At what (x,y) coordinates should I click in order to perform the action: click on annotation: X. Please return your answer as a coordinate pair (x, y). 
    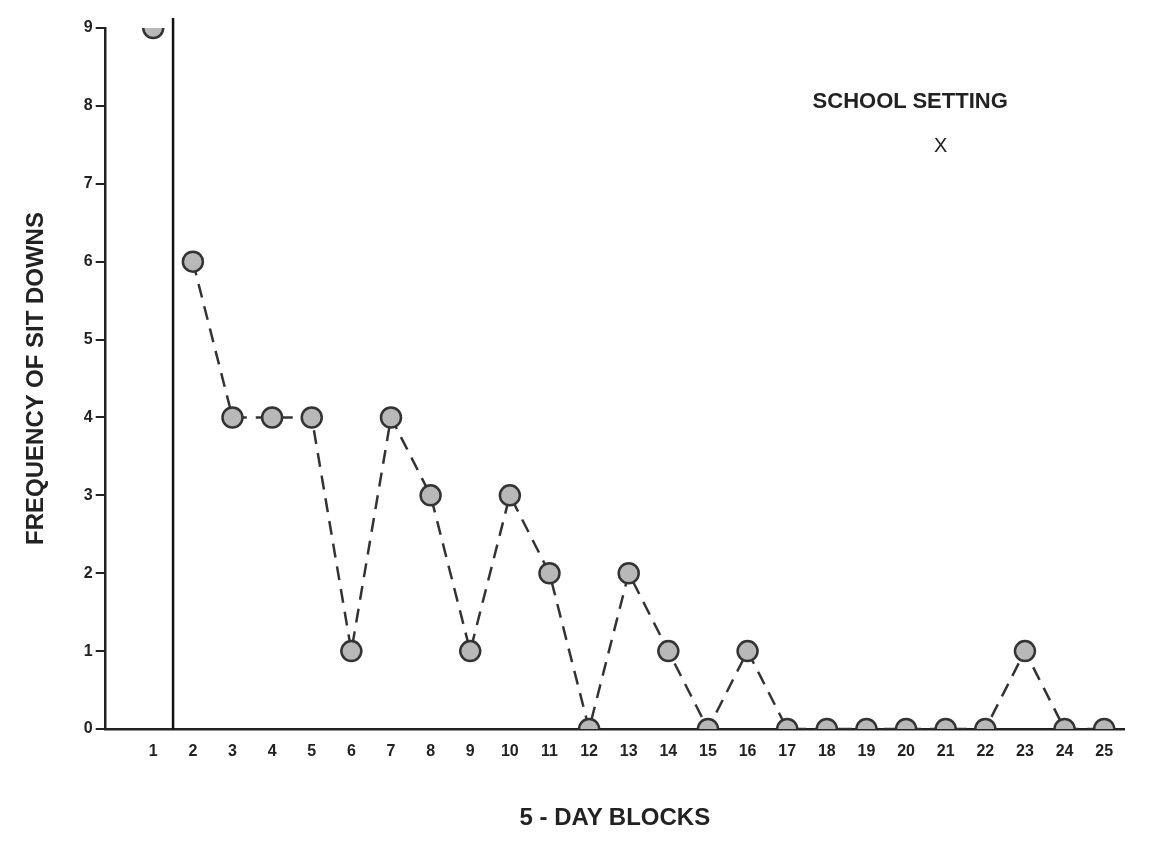
    Looking at the image, I should click on (941, 145).